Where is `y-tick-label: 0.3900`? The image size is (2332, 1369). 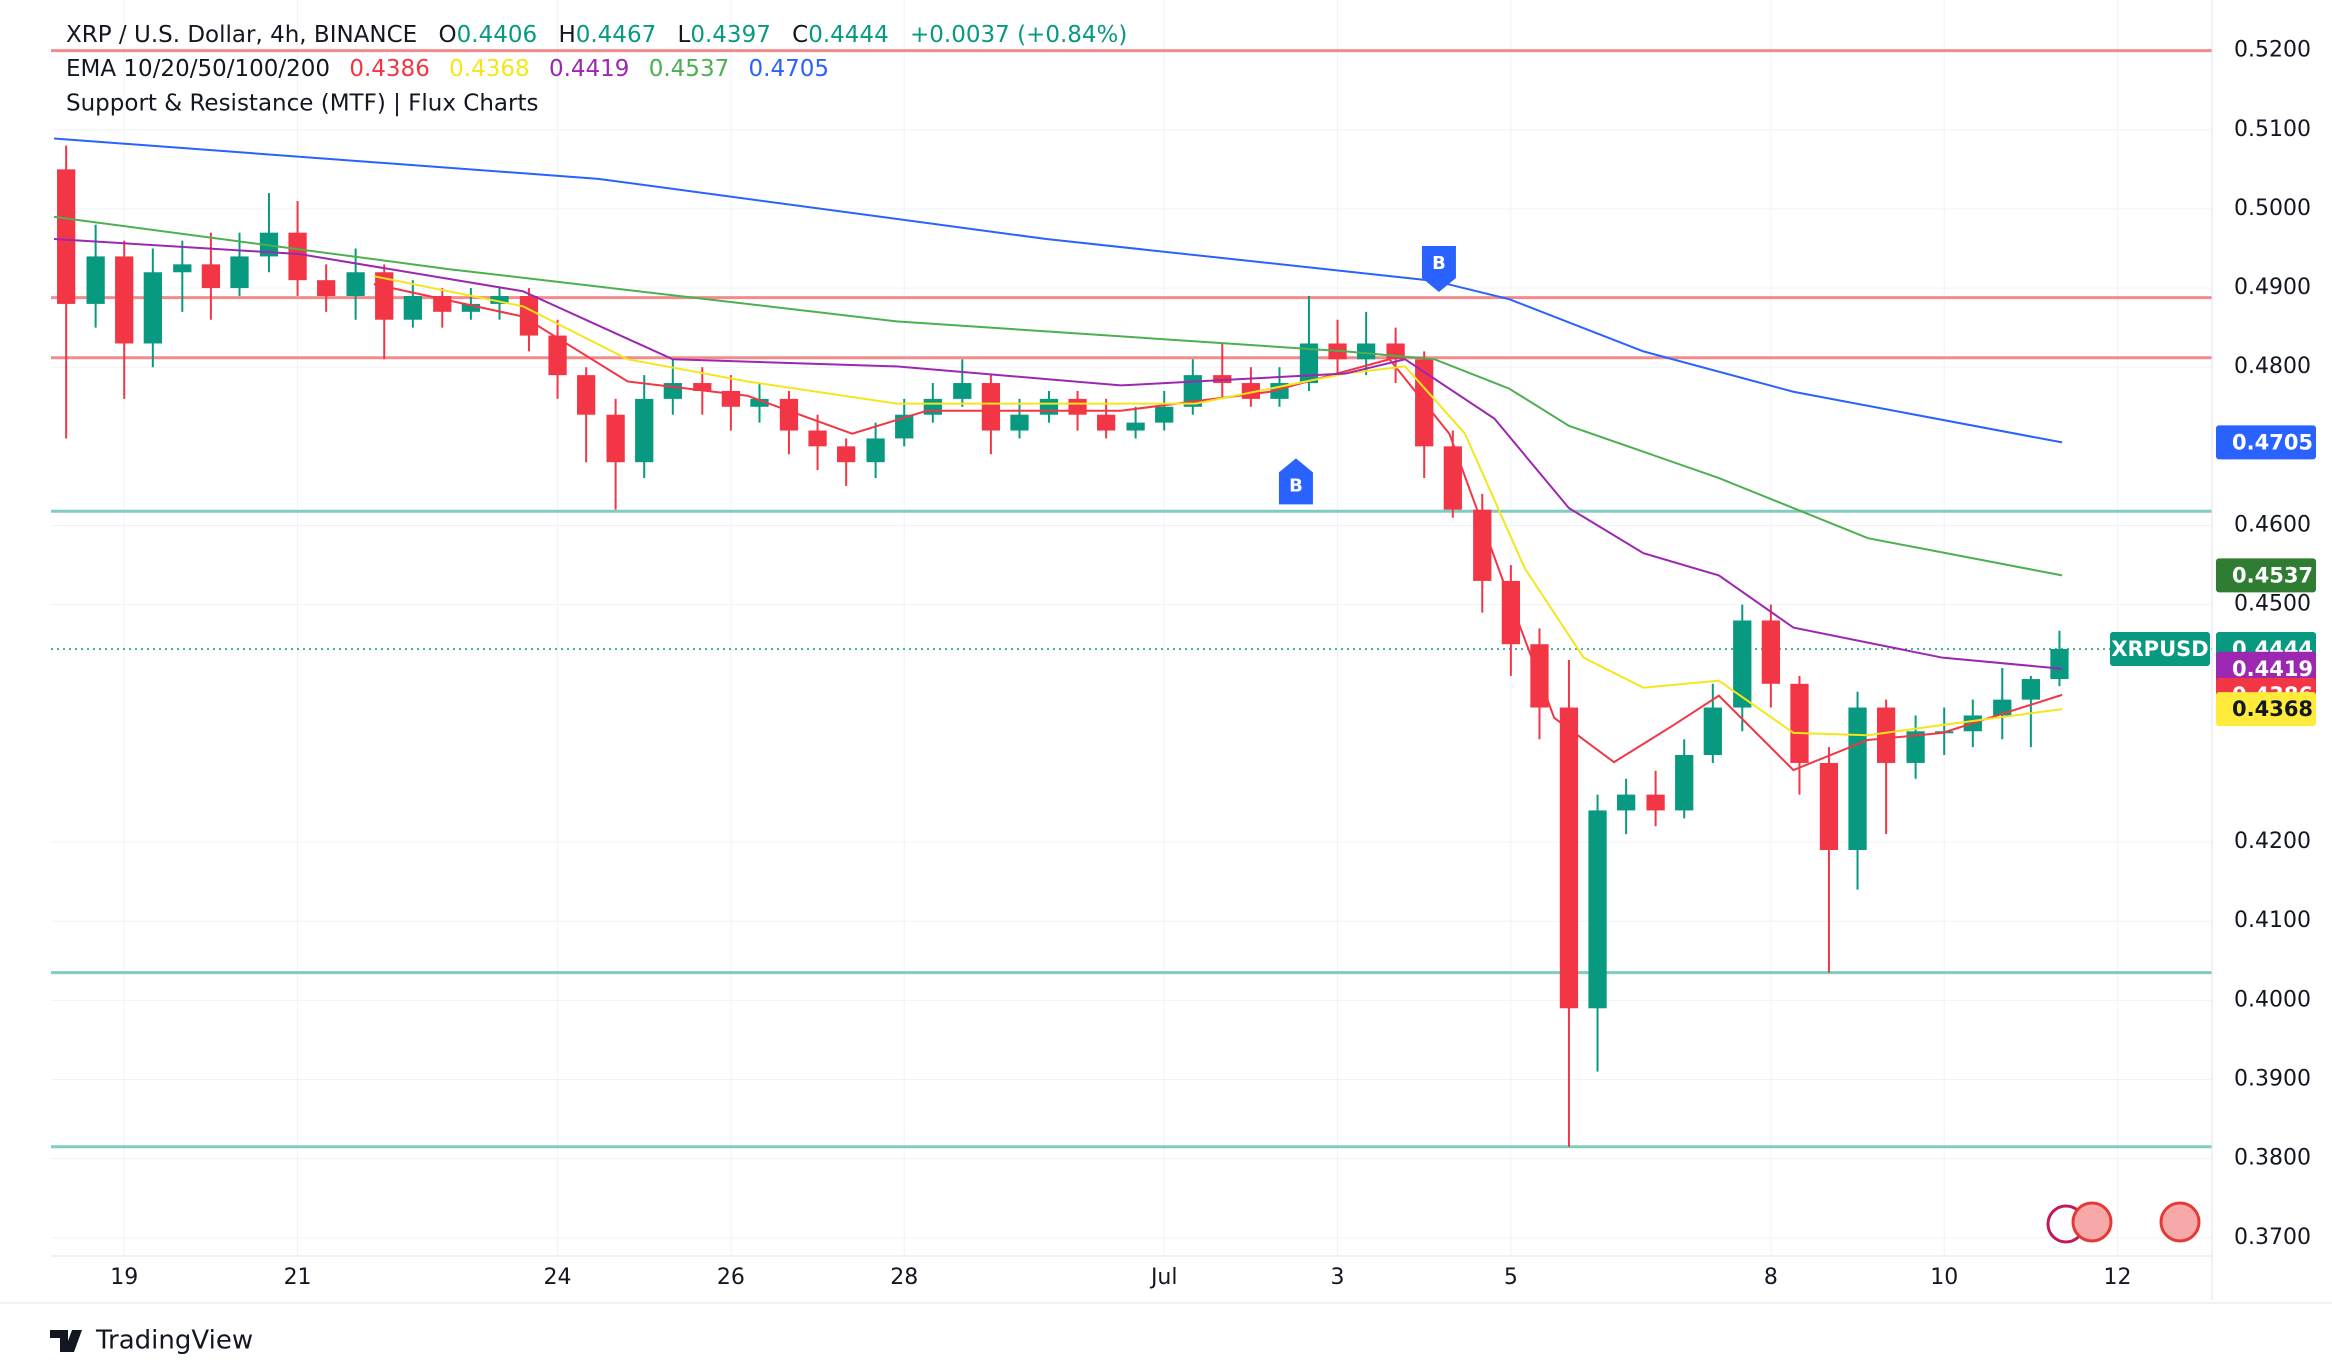
y-tick-label: 0.3900 is located at coordinates (2272, 1079).